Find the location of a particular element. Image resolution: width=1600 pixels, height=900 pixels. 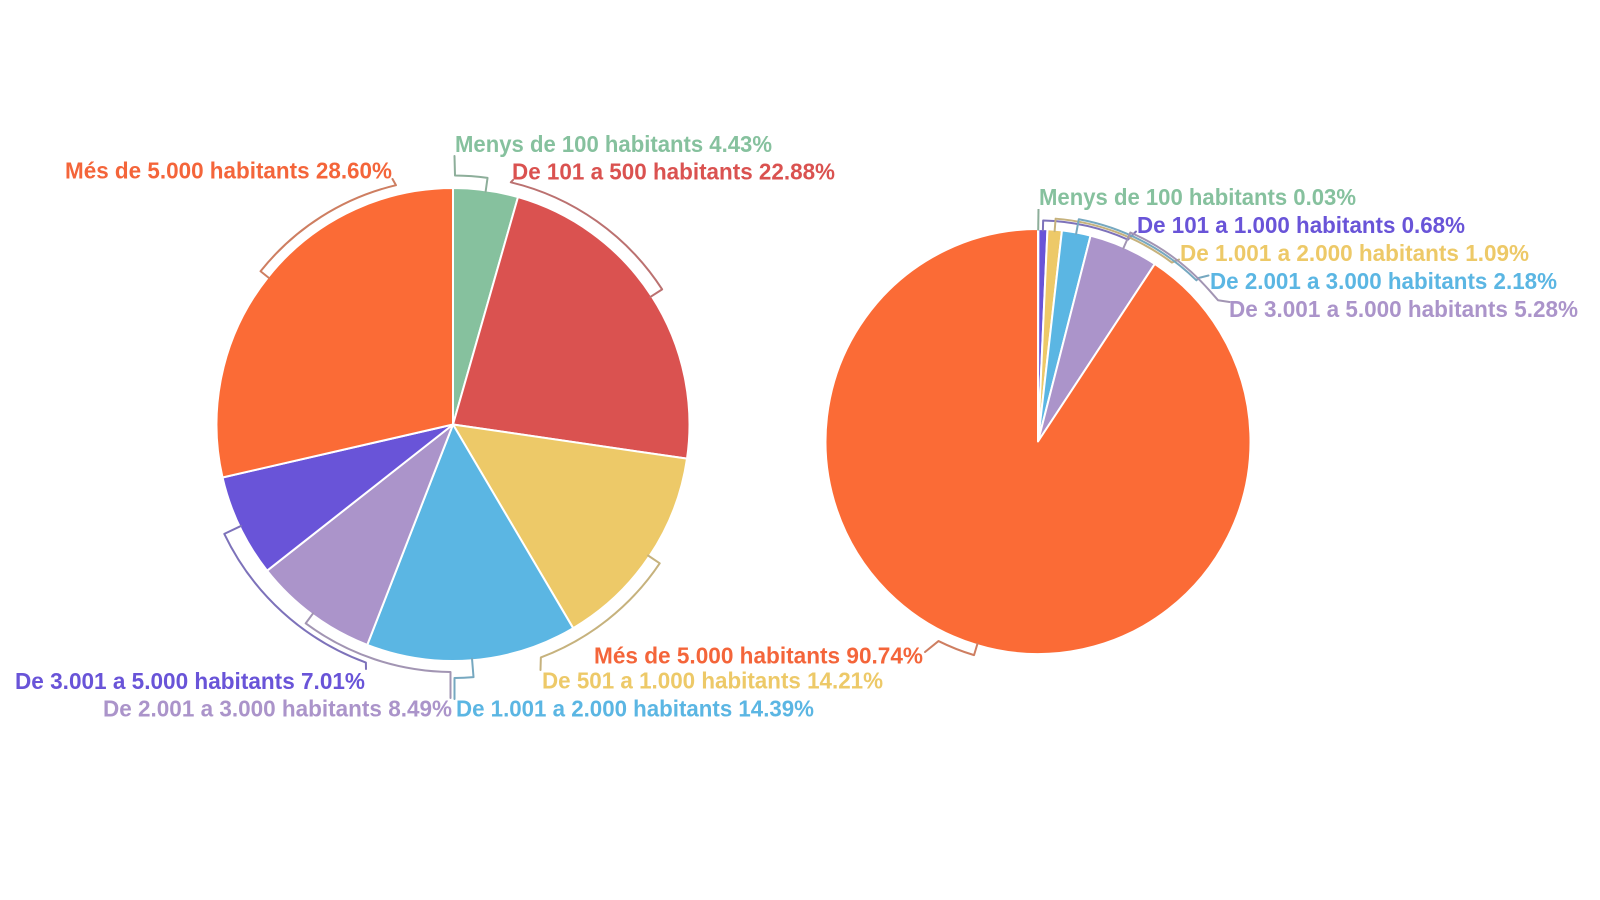

svg-text: De 101 a 1.000 habitants 0.68% is located at coordinates (1301, 225).